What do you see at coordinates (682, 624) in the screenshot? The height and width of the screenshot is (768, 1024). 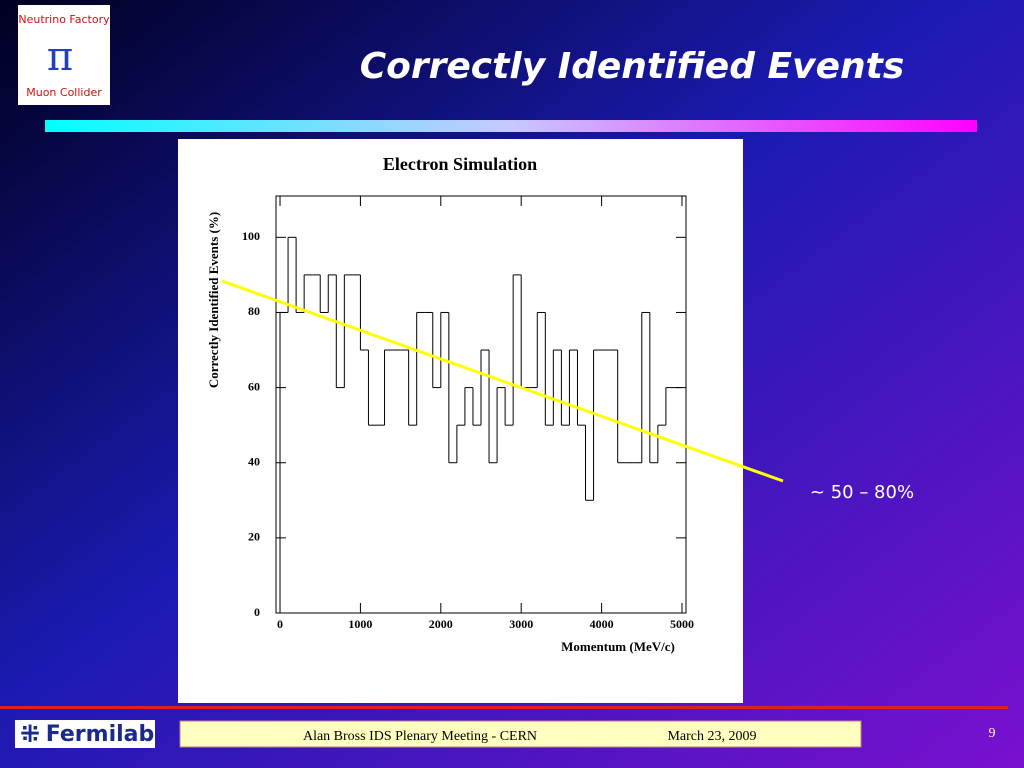 I see `x-tick-label: 5000` at bounding box center [682, 624].